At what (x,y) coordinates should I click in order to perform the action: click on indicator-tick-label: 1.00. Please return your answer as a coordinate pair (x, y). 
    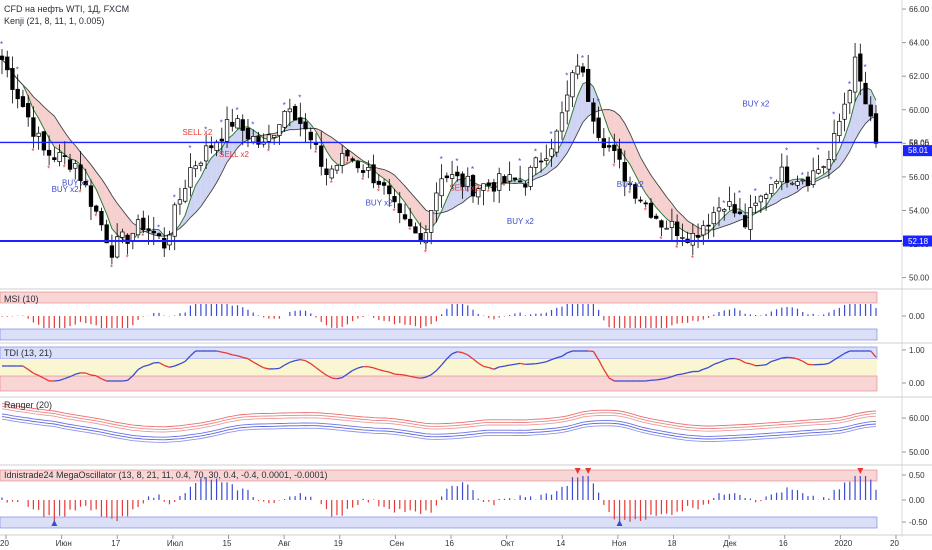
    Looking at the image, I should click on (917, 350).